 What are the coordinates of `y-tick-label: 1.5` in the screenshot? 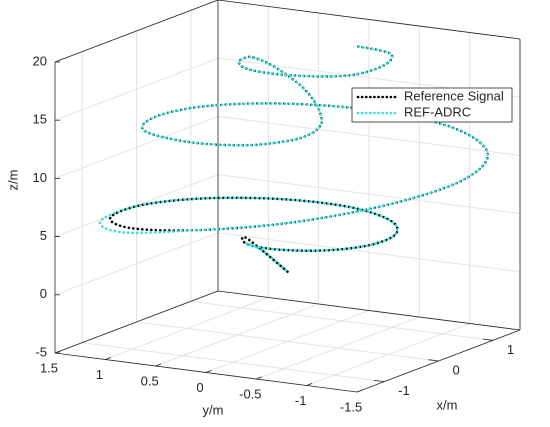 It's located at (49, 367).